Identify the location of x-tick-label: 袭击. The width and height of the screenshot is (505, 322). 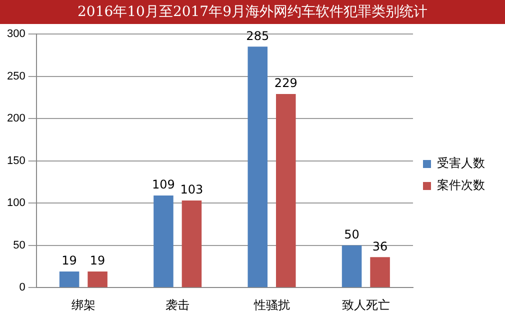
(178, 305).